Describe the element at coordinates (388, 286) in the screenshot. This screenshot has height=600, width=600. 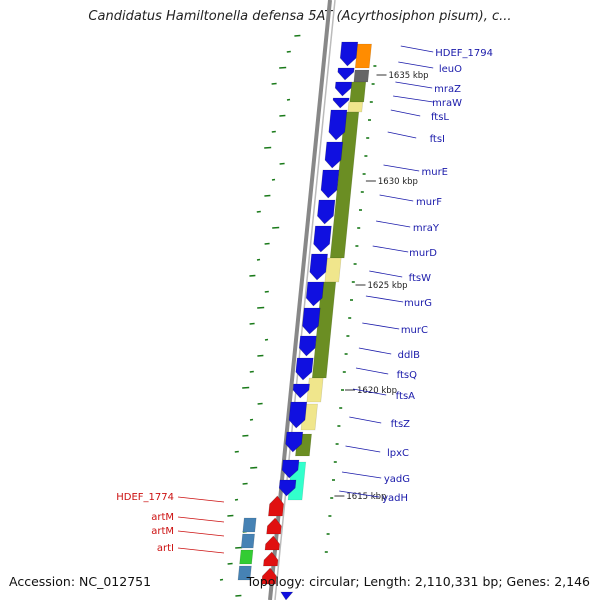
I see `scale-tick-label: 1625 kbp` at that location.